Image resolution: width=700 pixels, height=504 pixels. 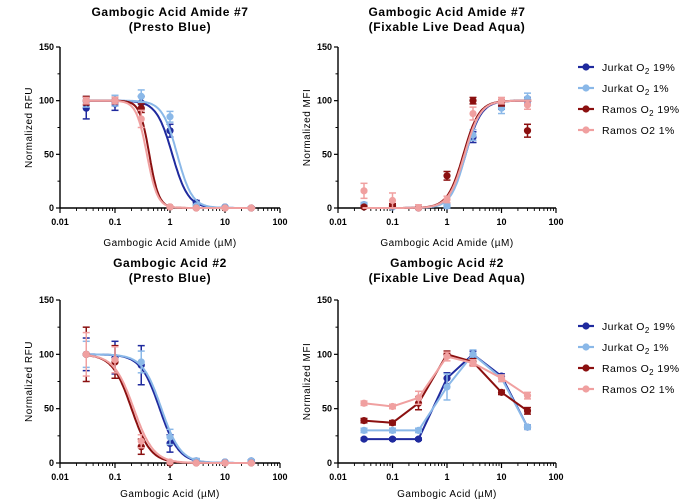 I want to click on series-ramos-o2-19-, so click(x=446, y=154).